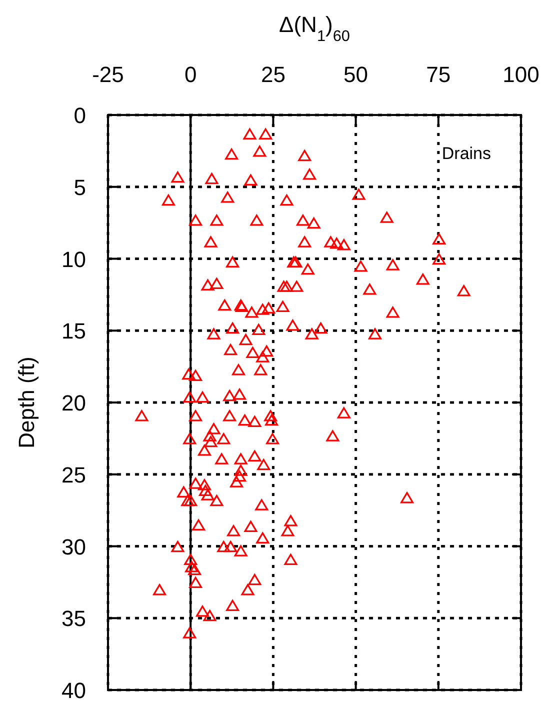 Image resolution: width=548 pixels, height=707 pixels. Describe the element at coordinates (314, 28) in the screenshot. I see `x-axis-title: Δ(N$_{1}$)$_{60}$` at that location.